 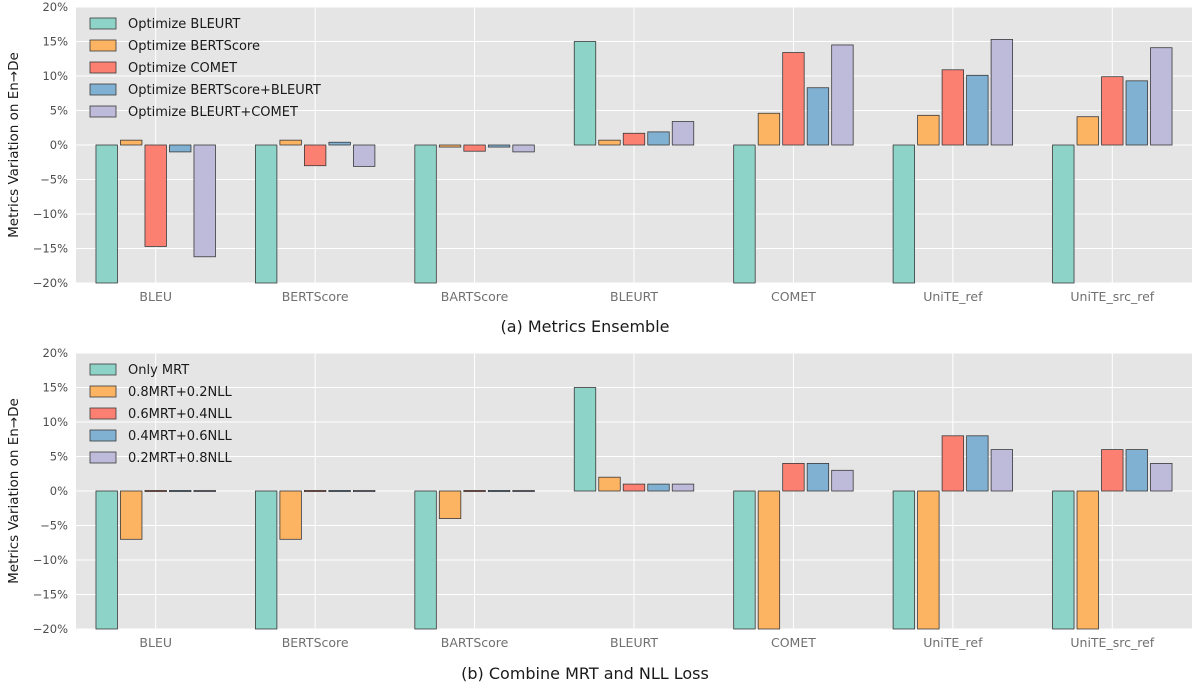 What do you see at coordinates (475, 296) in the screenshot?
I see `x-tick-label: BARTScore` at bounding box center [475, 296].